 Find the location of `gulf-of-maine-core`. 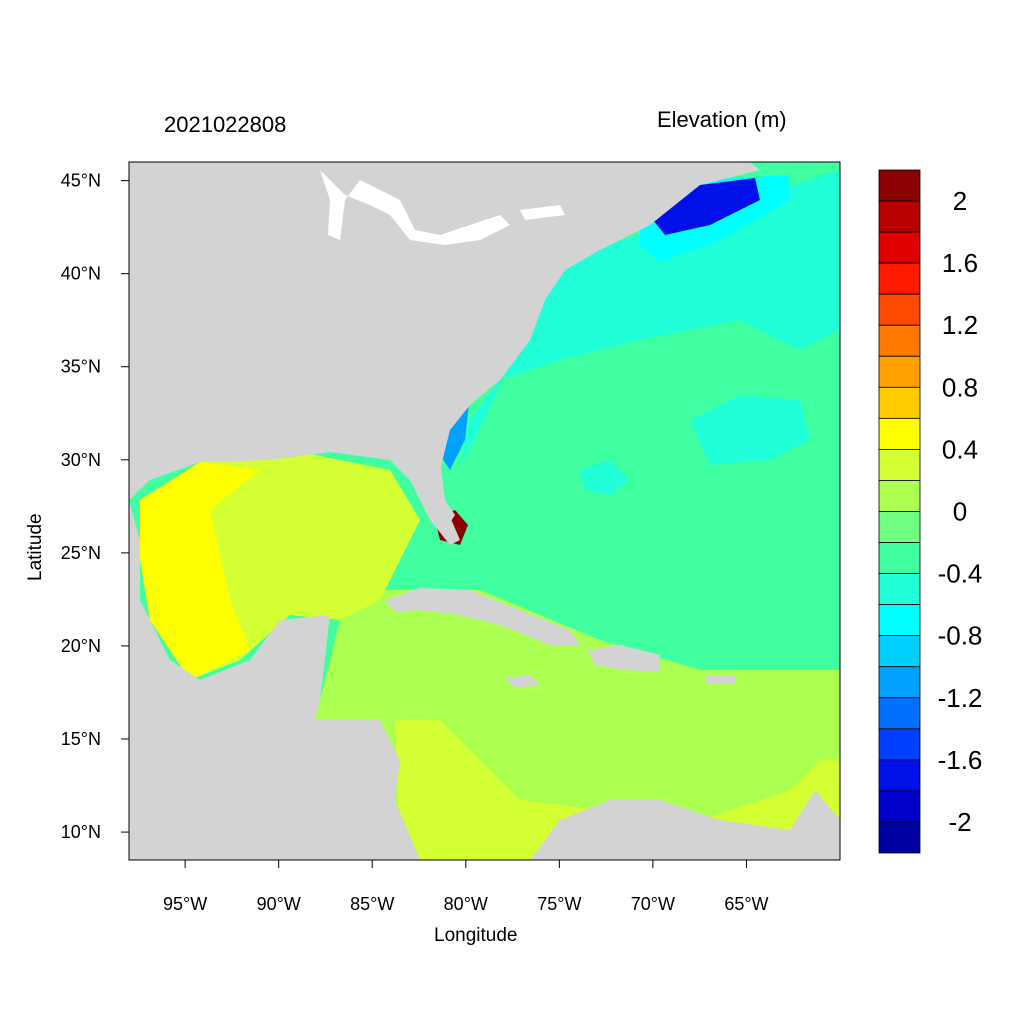

gulf-of-maine-core is located at coordinates (702, 206).